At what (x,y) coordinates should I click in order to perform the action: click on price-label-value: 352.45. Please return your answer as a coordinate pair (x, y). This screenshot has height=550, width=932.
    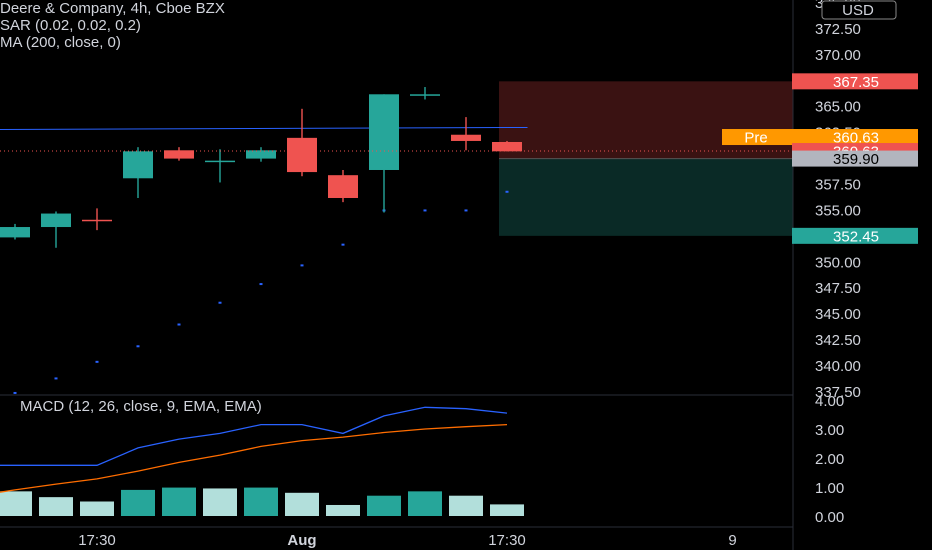
    Looking at the image, I should click on (856, 236).